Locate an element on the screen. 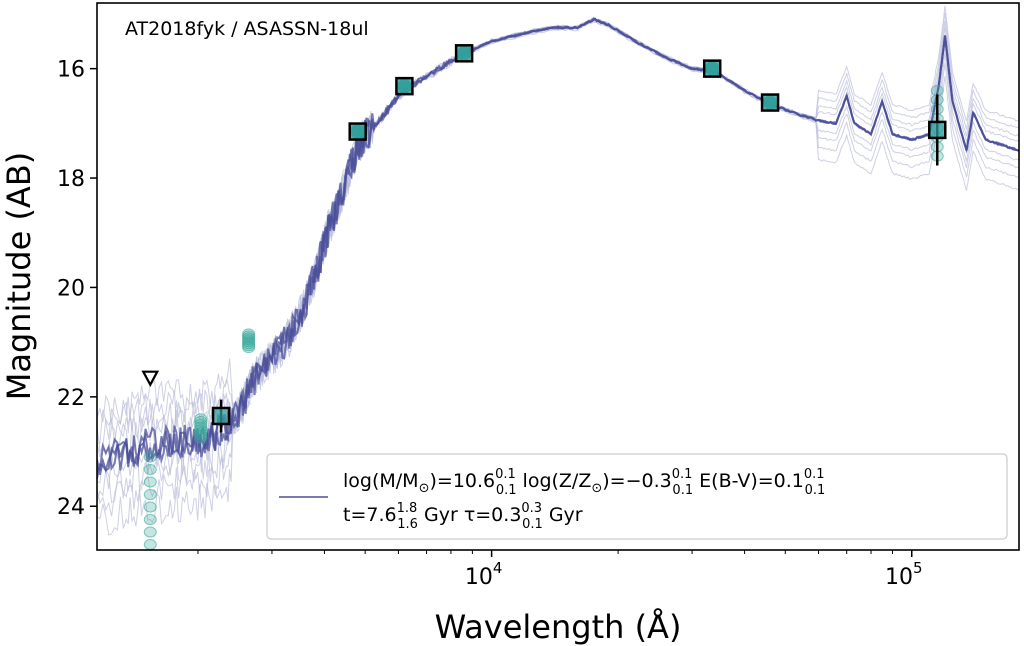 This screenshot has height=646, width=1024. y-axis-ticks: 16 18 20 22 24 is located at coordinates (77, 289).